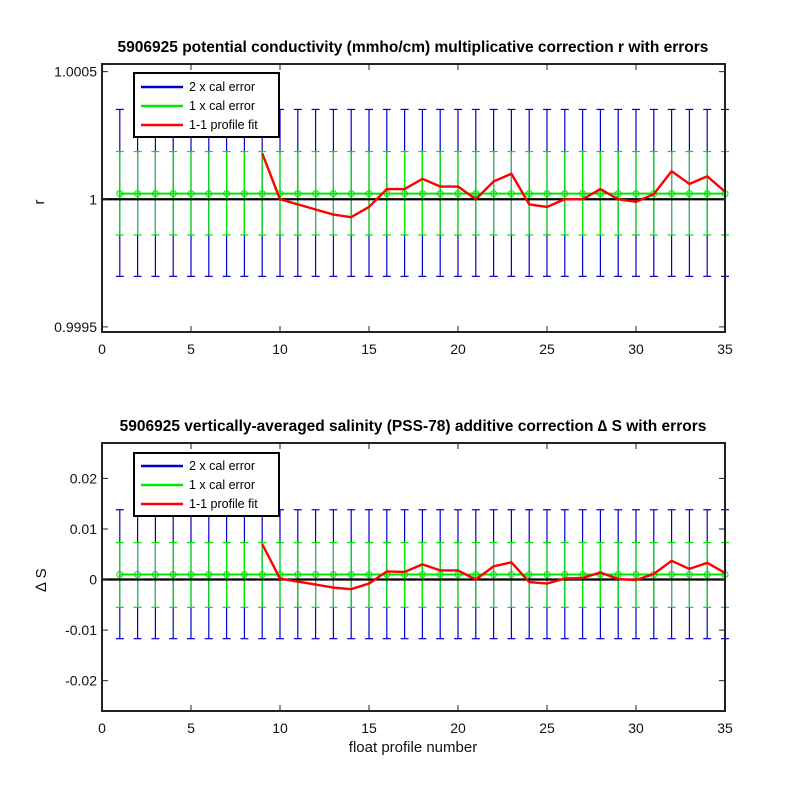 The width and height of the screenshot is (800, 800). What do you see at coordinates (39, 202) in the screenshot?
I see `y-axis-label: r` at bounding box center [39, 202].